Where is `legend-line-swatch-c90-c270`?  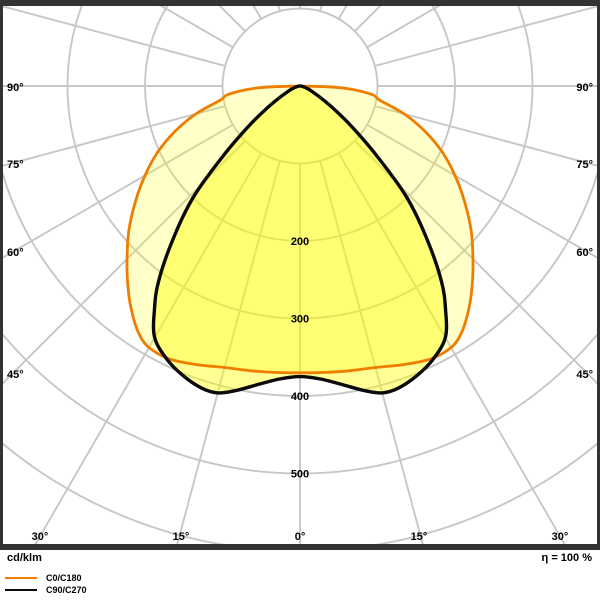 legend-line-swatch-c90-c270 is located at coordinates (21, 590).